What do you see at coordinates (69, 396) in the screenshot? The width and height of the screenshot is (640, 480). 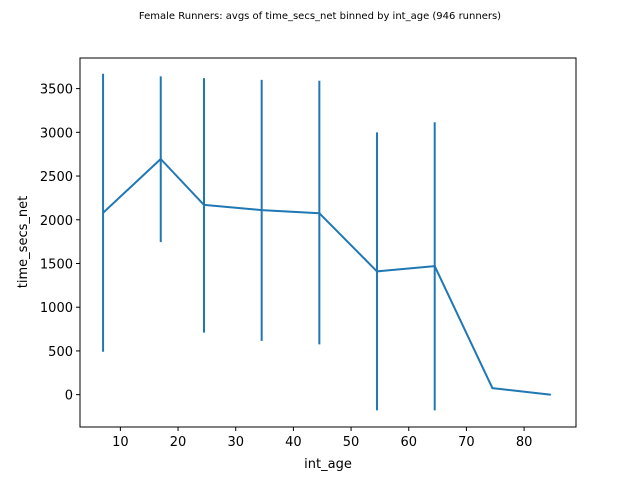 I see `y-tick-label: 0` at bounding box center [69, 396].